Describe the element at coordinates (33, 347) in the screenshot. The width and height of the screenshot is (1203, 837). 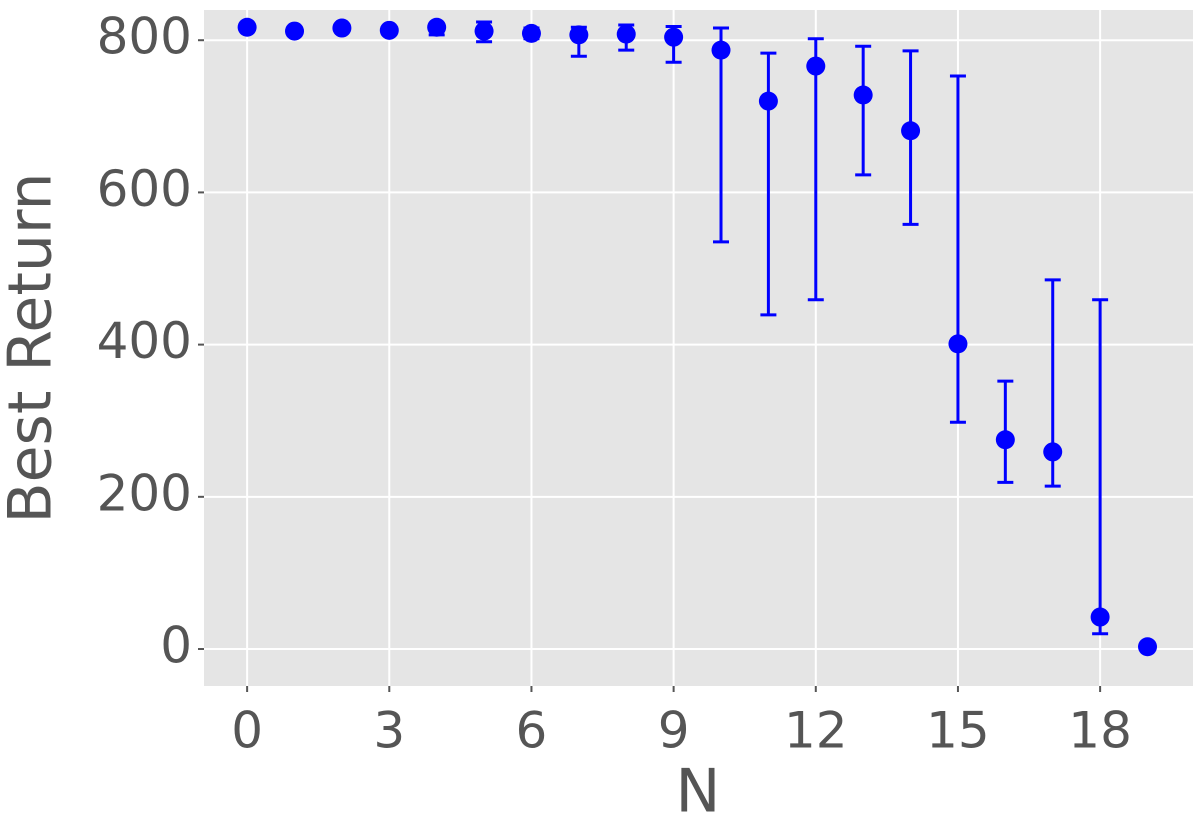
I see `y-axis-label: Best Return` at that location.